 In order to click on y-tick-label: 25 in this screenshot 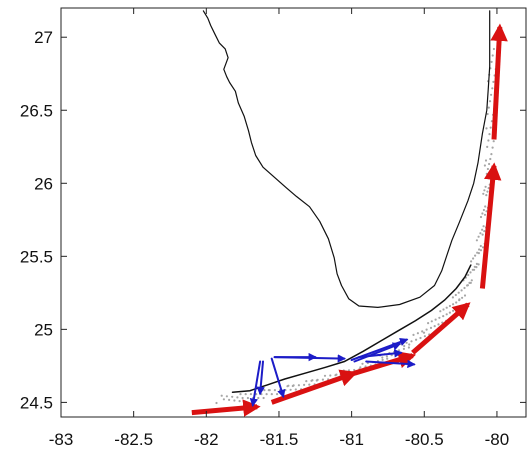, I will do `click(43, 329)`.